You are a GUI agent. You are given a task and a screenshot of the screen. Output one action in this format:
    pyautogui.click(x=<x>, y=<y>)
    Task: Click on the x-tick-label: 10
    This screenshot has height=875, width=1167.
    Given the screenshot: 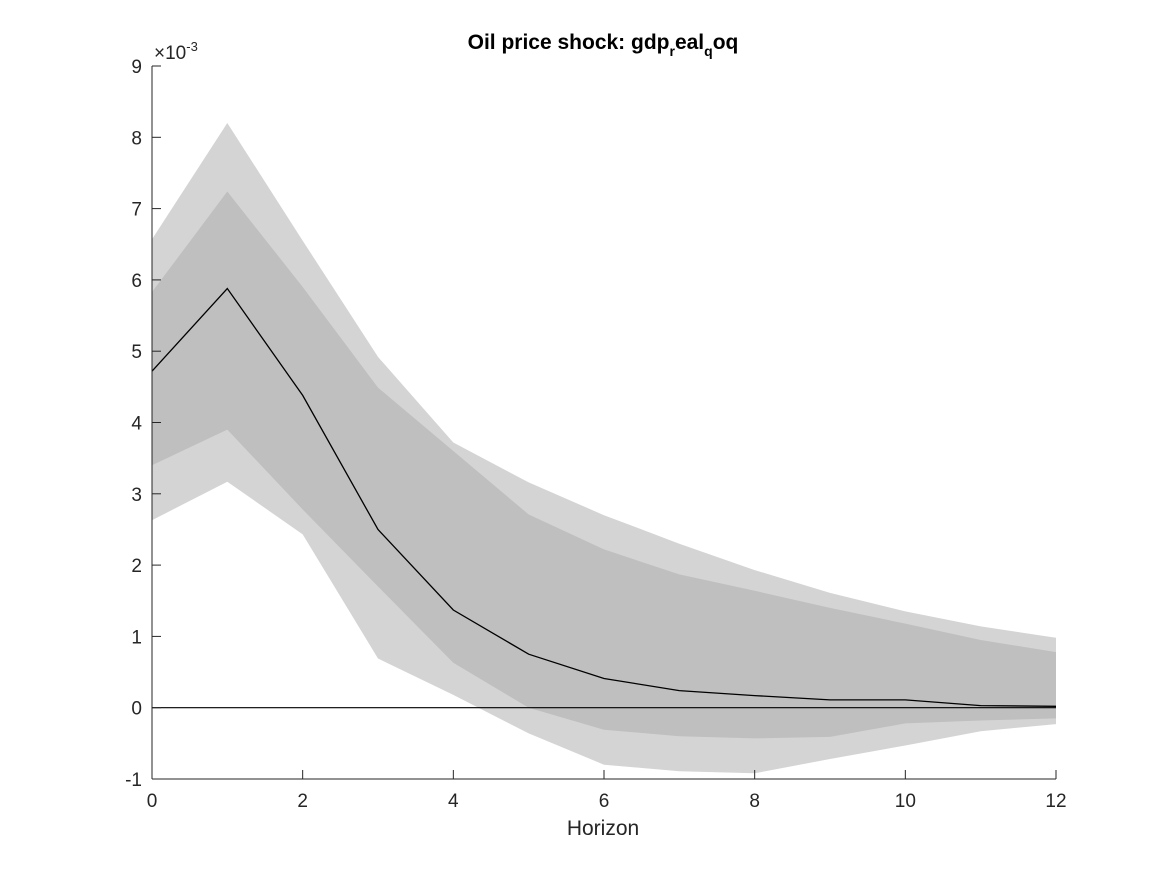 What is the action you would take?
    pyautogui.click(x=905, y=801)
    